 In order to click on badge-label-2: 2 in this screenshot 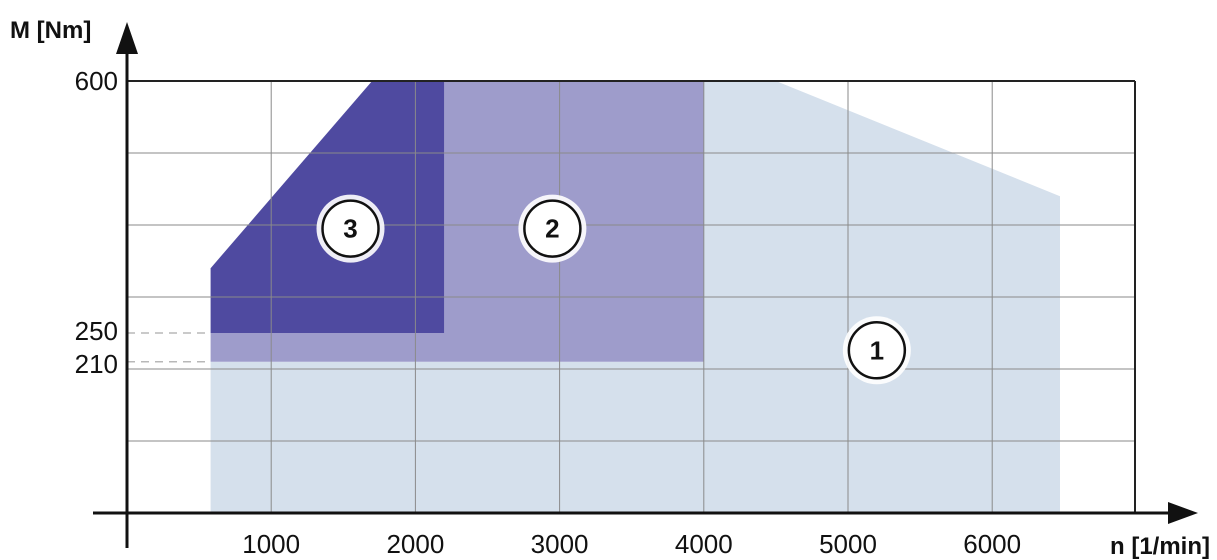, I will do `click(552, 229)`.